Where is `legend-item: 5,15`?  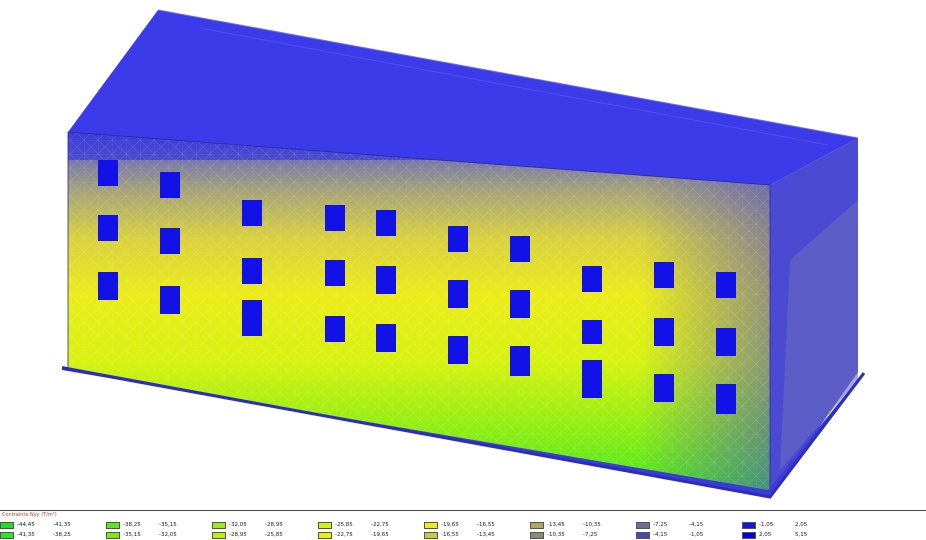
legend-item: 5,15 is located at coordinates (801, 535).